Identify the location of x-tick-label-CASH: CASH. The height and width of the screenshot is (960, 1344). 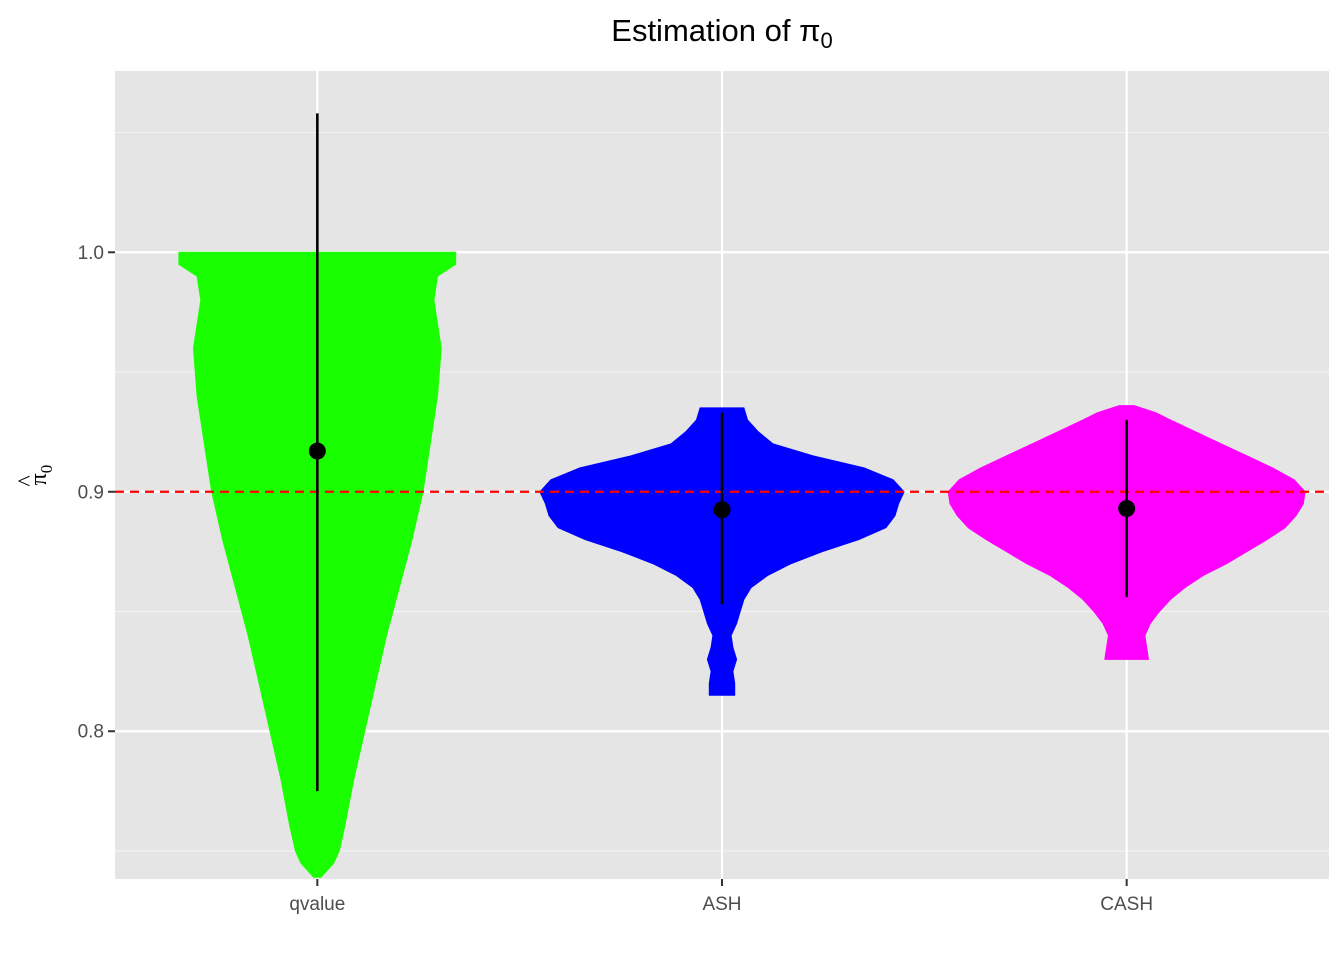
(1126, 904).